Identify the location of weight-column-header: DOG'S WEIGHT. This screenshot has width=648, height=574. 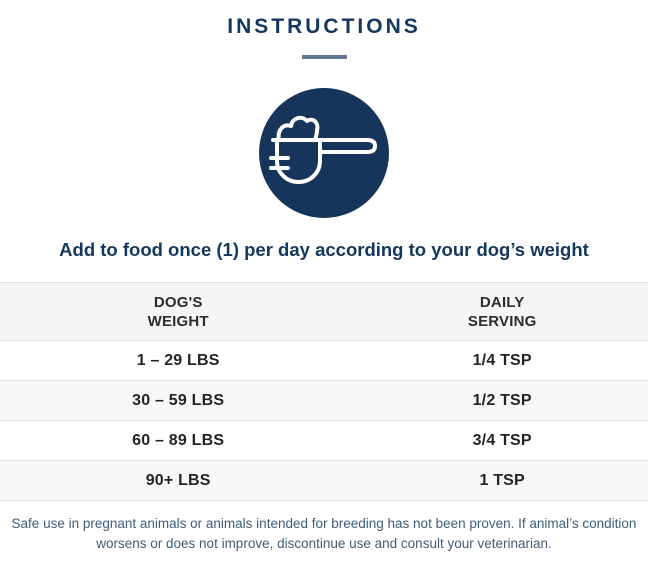
(178, 312).